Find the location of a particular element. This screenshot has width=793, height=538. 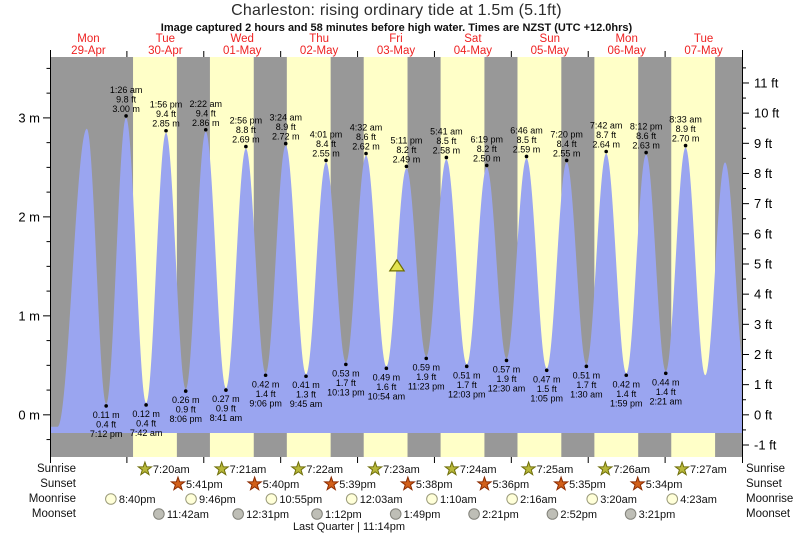

svg-text: 8:12 pm is located at coordinates (646, 127).